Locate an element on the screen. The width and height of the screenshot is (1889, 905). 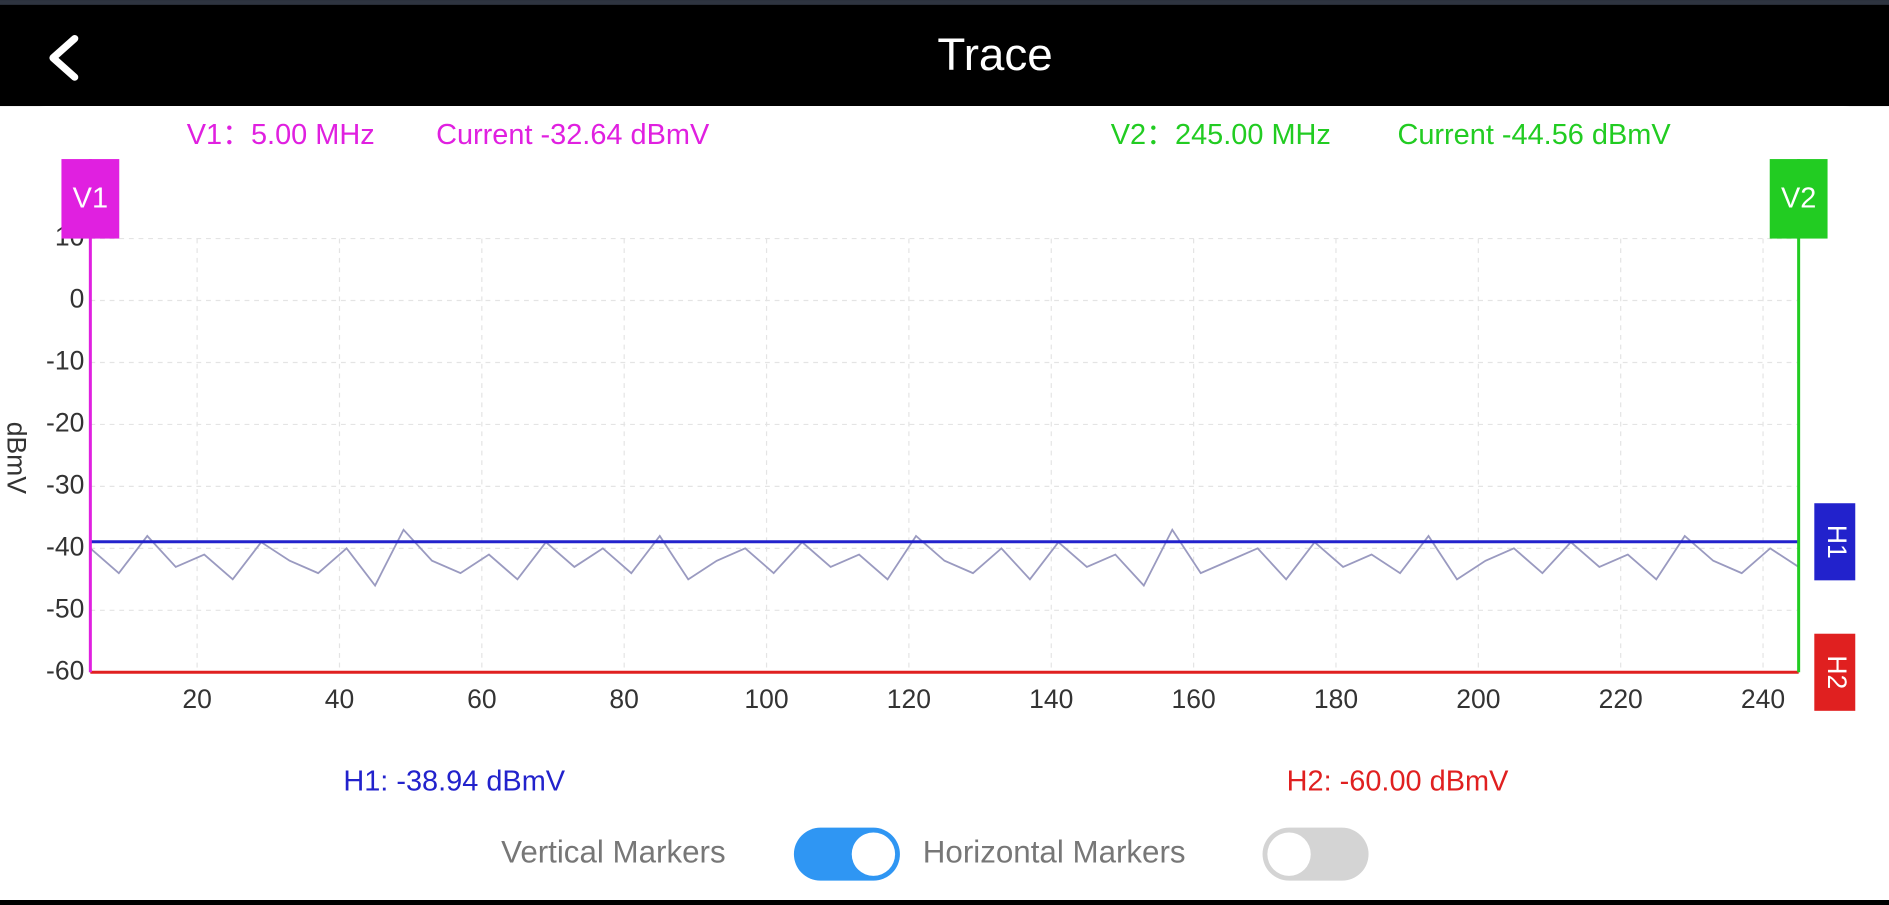
h-marker-readout: H2: -60.00 dBmV is located at coordinates (1398, 782).